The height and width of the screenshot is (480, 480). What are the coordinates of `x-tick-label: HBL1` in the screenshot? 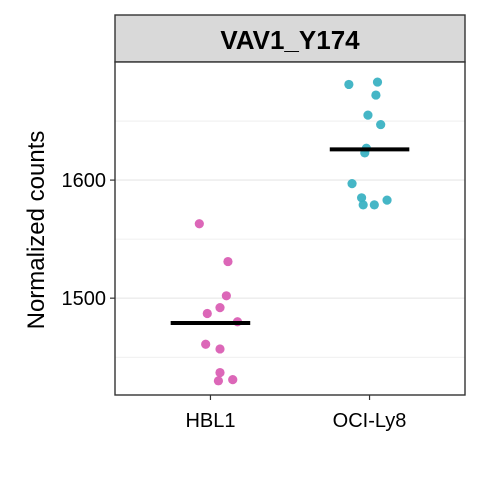 It's located at (210, 421).